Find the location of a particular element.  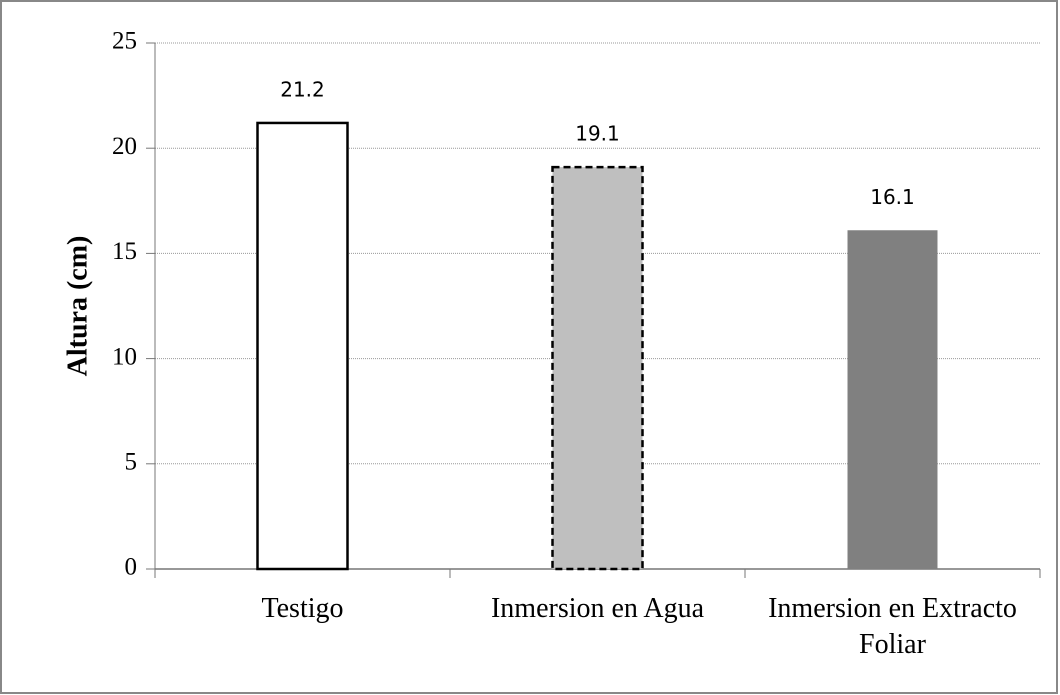

y-axis-title: Altura (cm) is located at coordinates (77, 306).